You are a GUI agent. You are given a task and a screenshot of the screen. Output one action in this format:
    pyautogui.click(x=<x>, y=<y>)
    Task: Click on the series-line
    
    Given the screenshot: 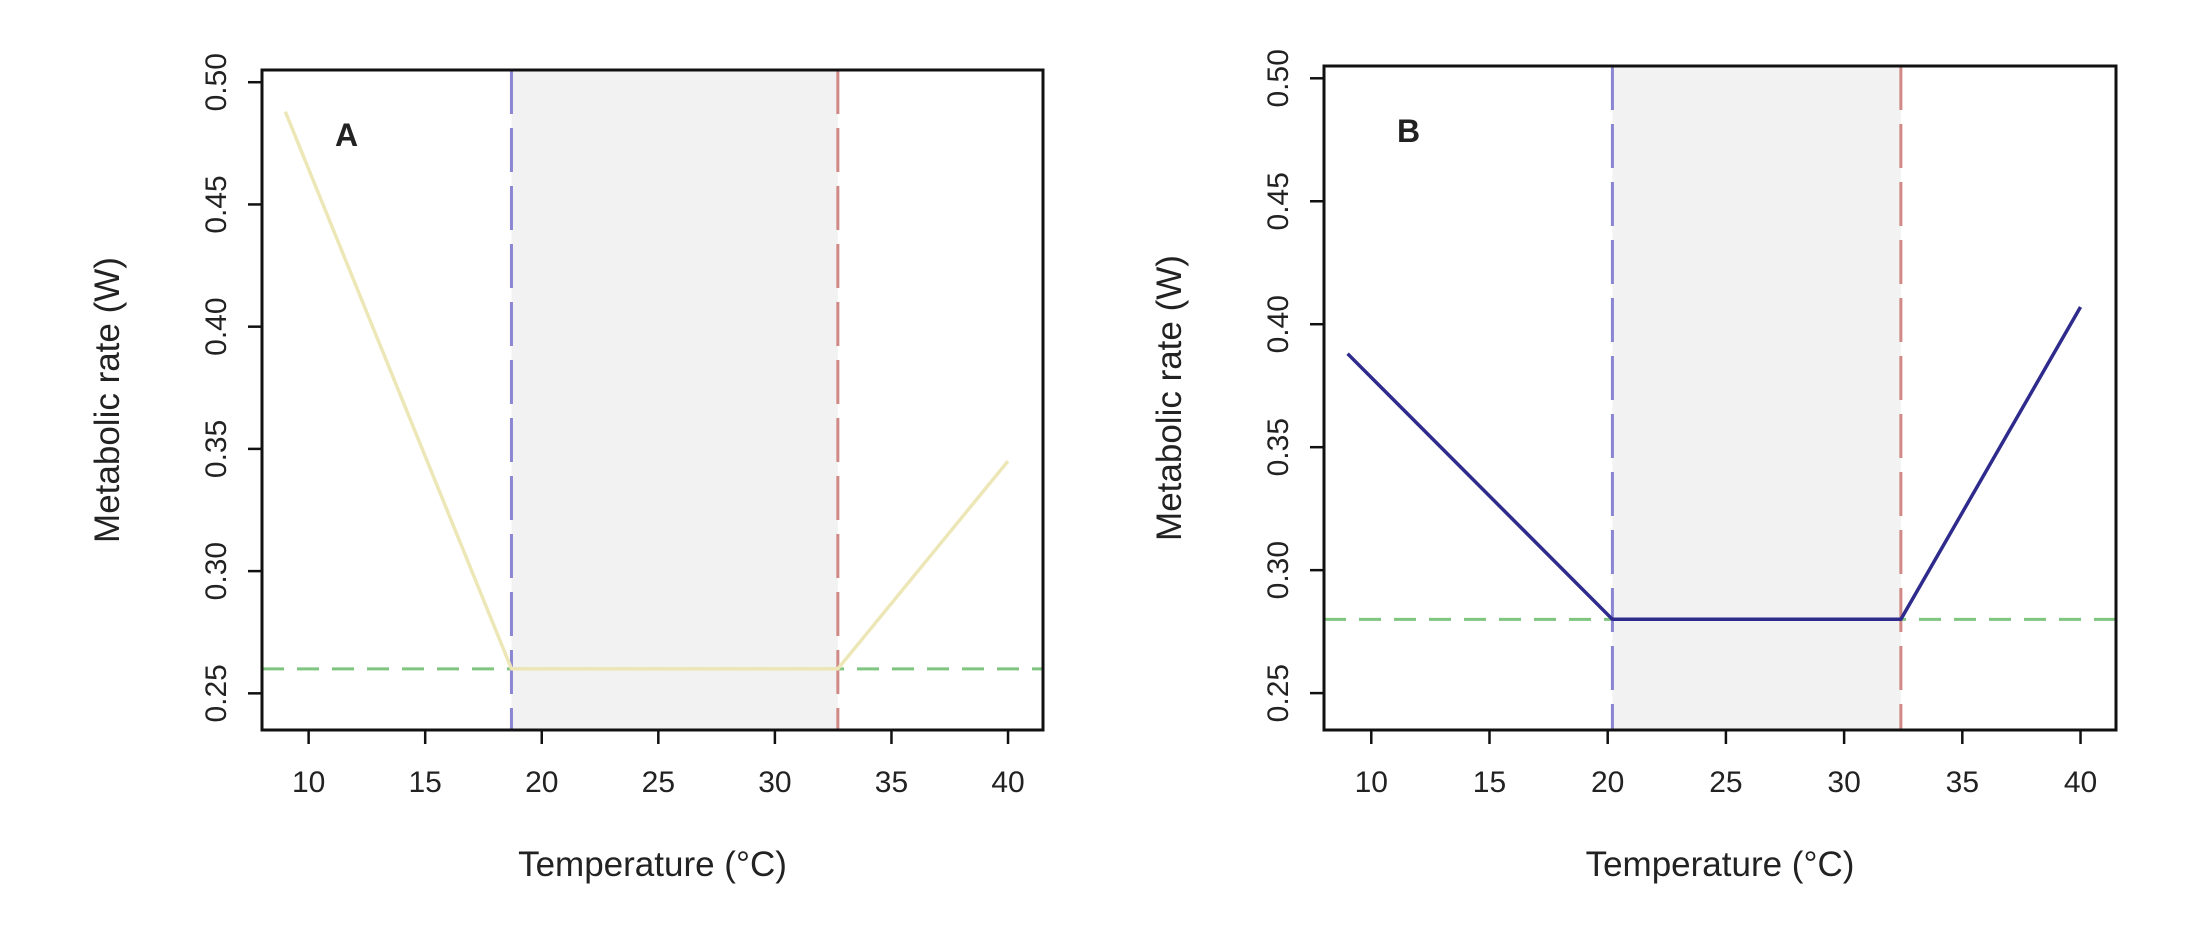 What is the action you would take?
    pyautogui.click(x=1714, y=464)
    